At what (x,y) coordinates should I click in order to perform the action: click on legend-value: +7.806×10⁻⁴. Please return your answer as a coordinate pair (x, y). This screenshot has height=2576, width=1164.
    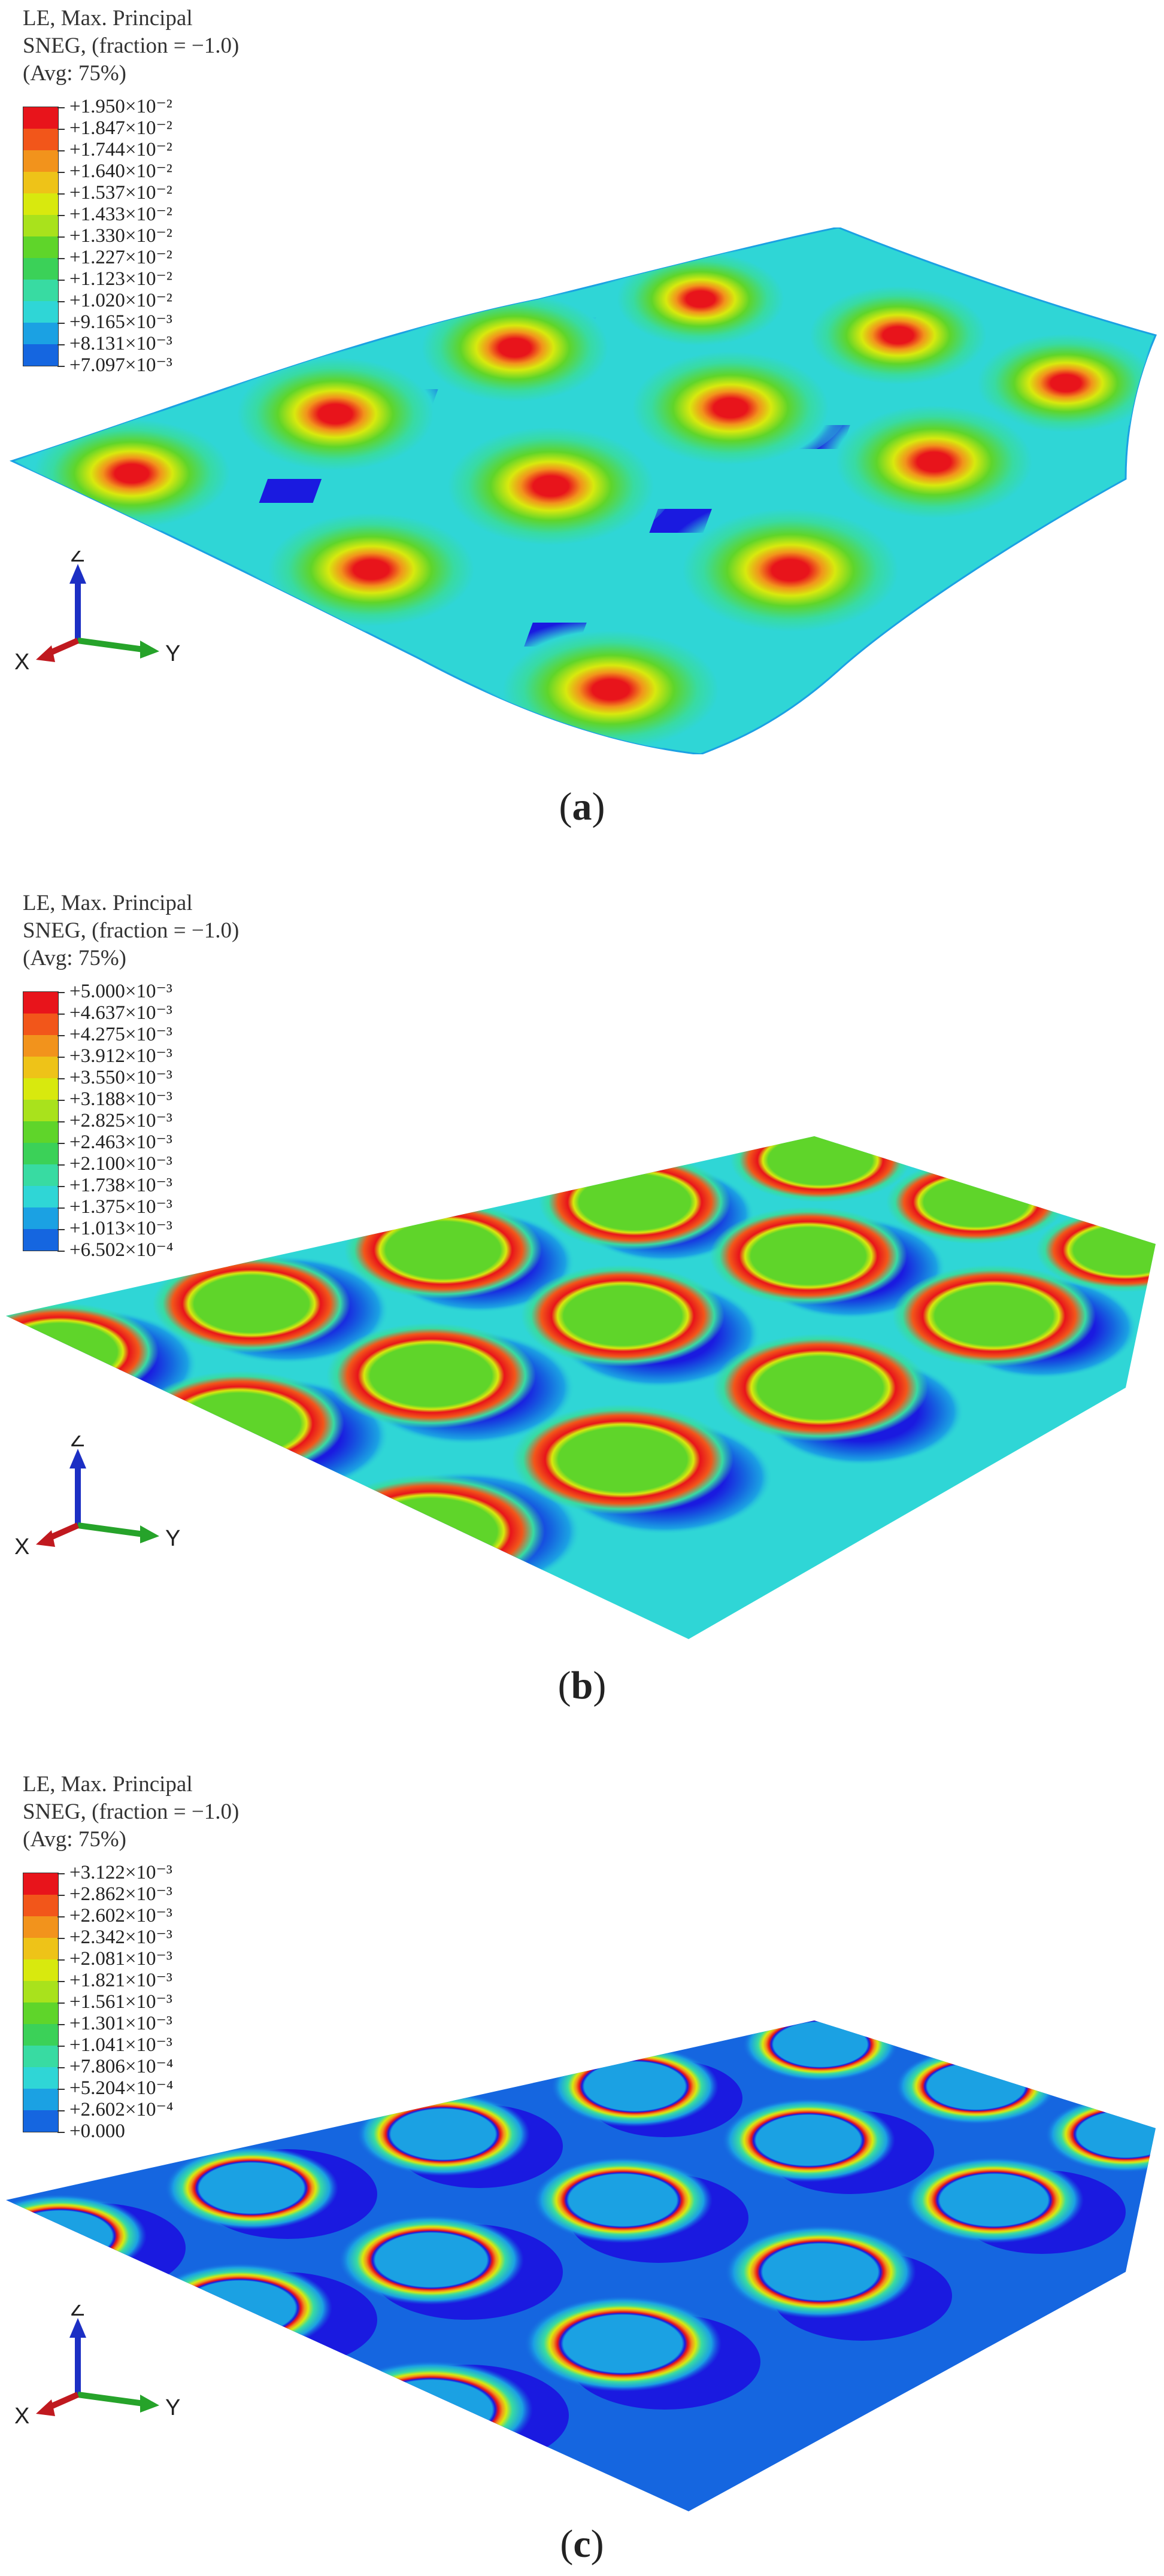
    Looking at the image, I should click on (115, 2066).